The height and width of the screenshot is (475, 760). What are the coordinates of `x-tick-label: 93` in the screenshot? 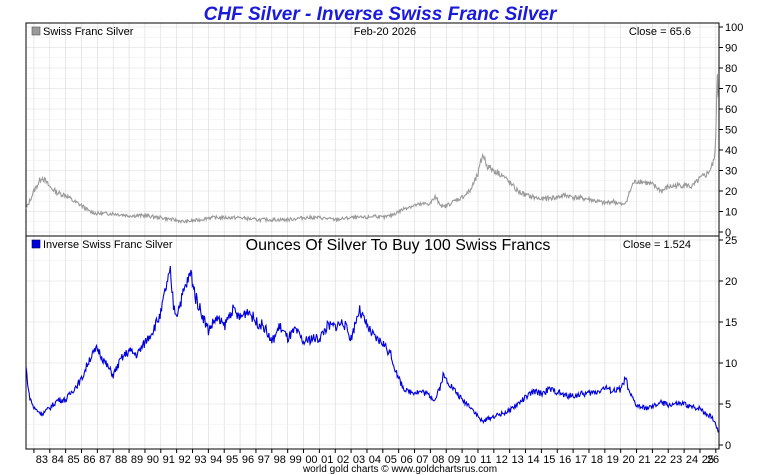 It's located at (200, 460).